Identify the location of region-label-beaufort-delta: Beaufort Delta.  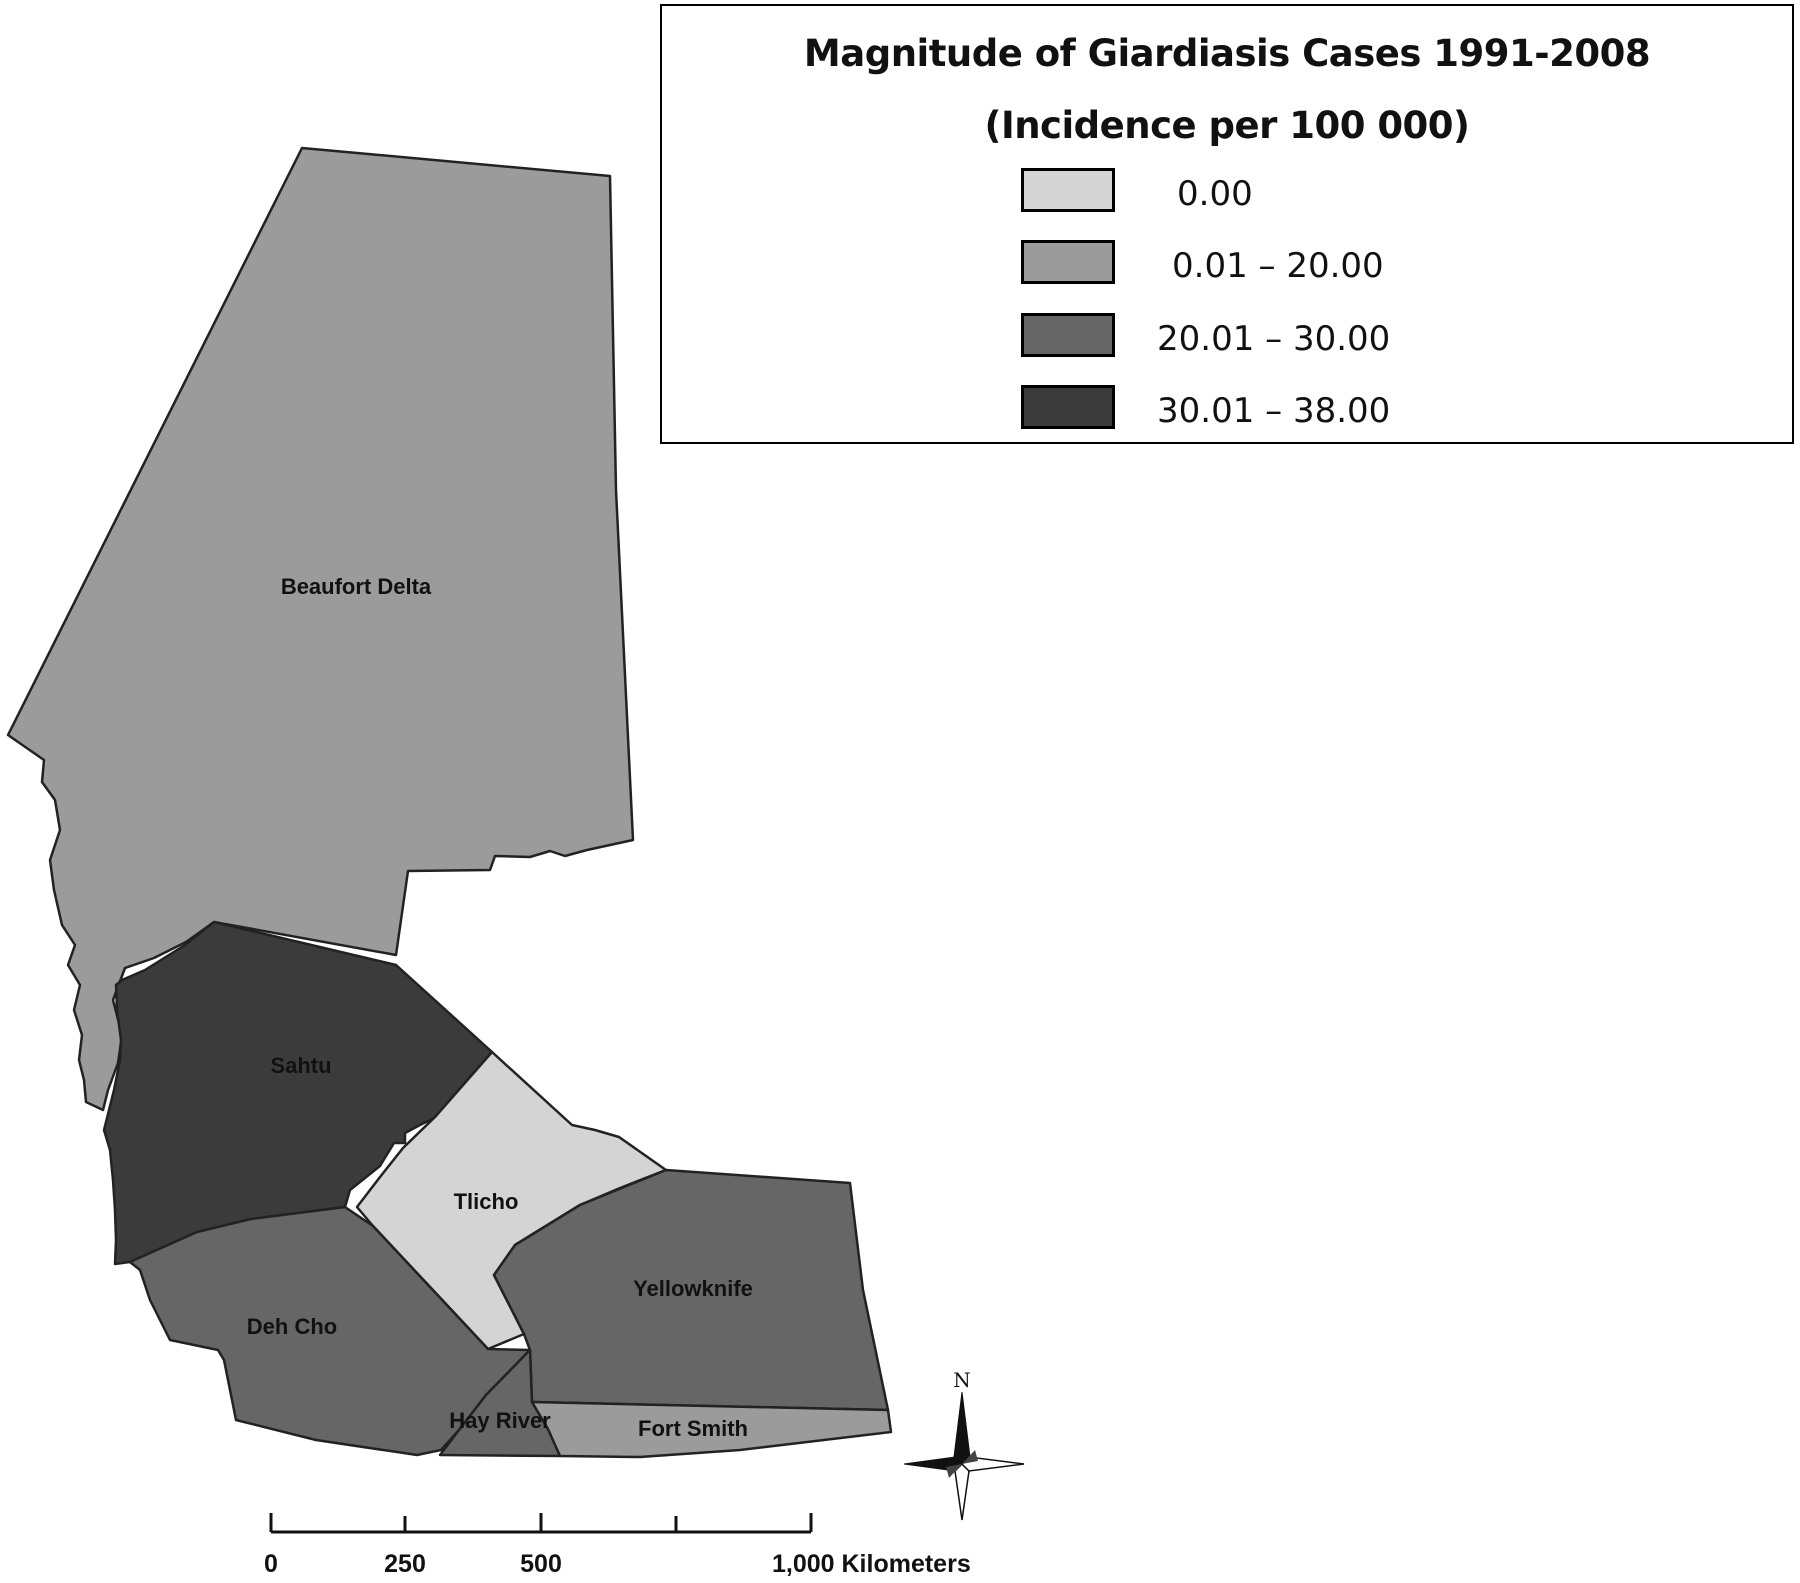
(356, 586).